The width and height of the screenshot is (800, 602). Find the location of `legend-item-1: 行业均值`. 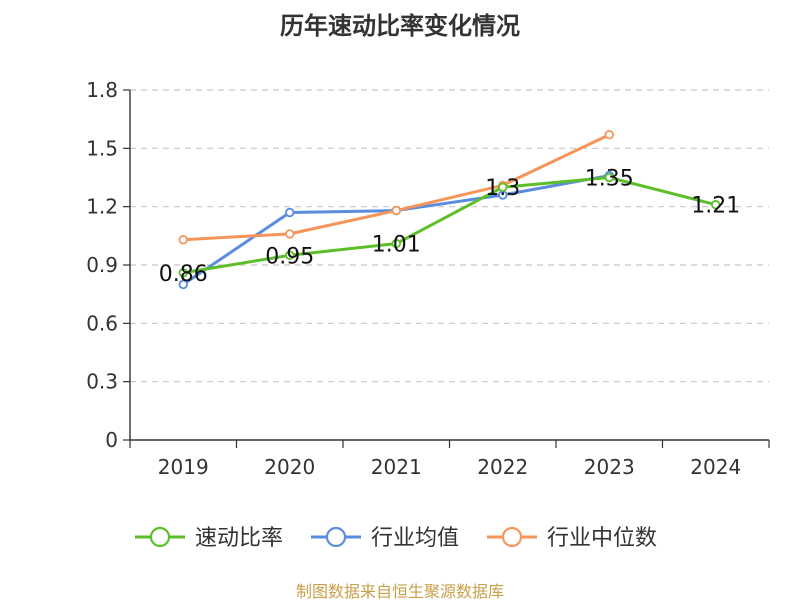

legend-item-1: 行业均值 is located at coordinates (385, 538).